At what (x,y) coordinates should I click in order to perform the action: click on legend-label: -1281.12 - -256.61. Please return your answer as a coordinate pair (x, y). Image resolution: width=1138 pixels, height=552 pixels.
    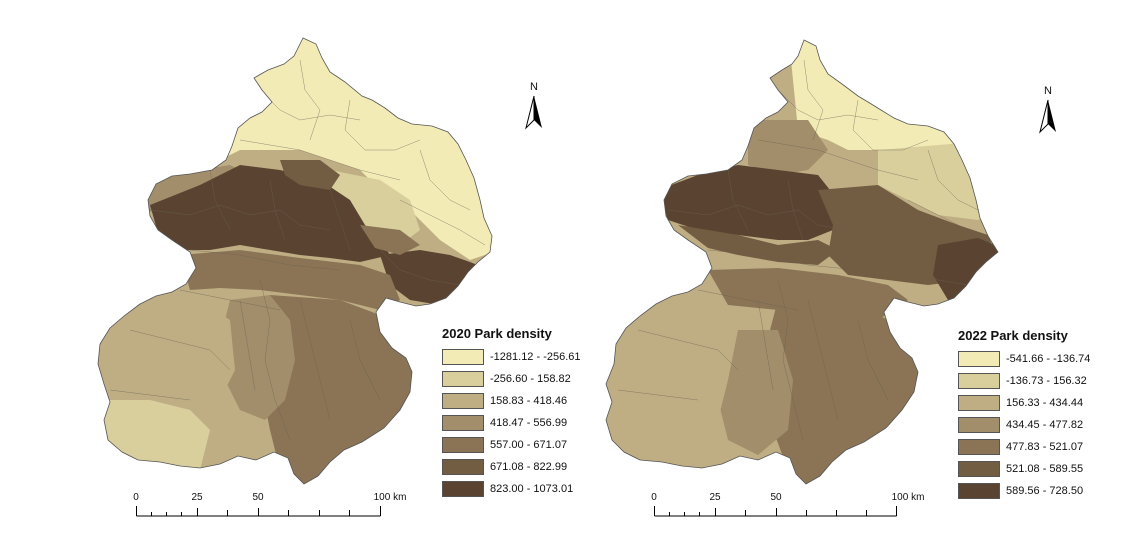
    Looking at the image, I should click on (535, 357).